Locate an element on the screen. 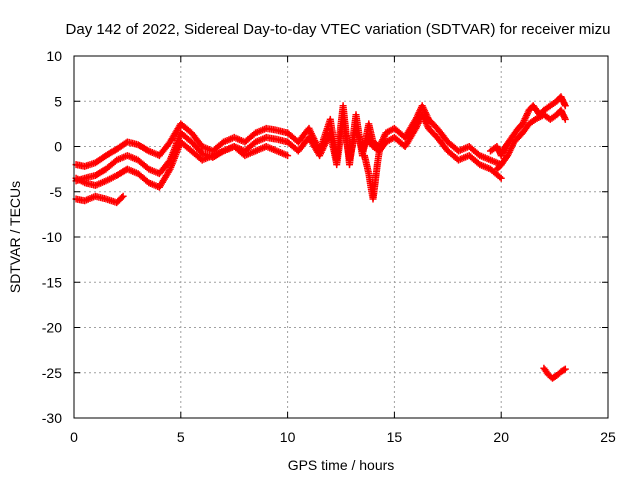 This screenshot has height=480, width=640. x-tick-label: 0 is located at coordinates (74, 437).